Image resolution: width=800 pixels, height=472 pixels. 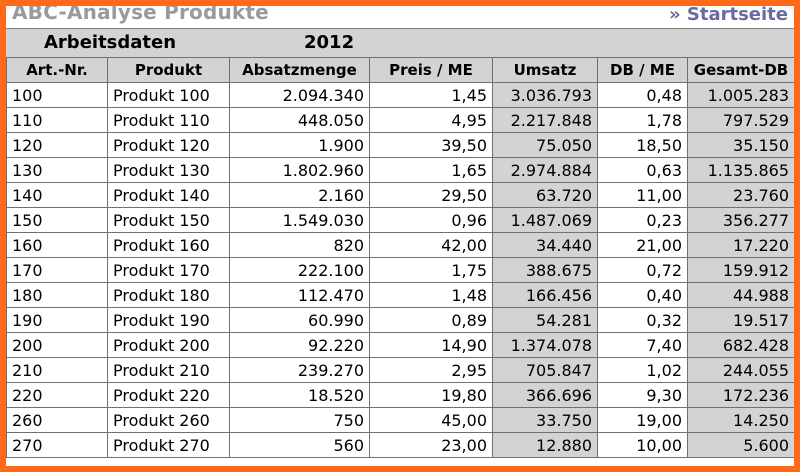 I want to click on produkt-cell: Produkt 190, so click(x=168, y=320).